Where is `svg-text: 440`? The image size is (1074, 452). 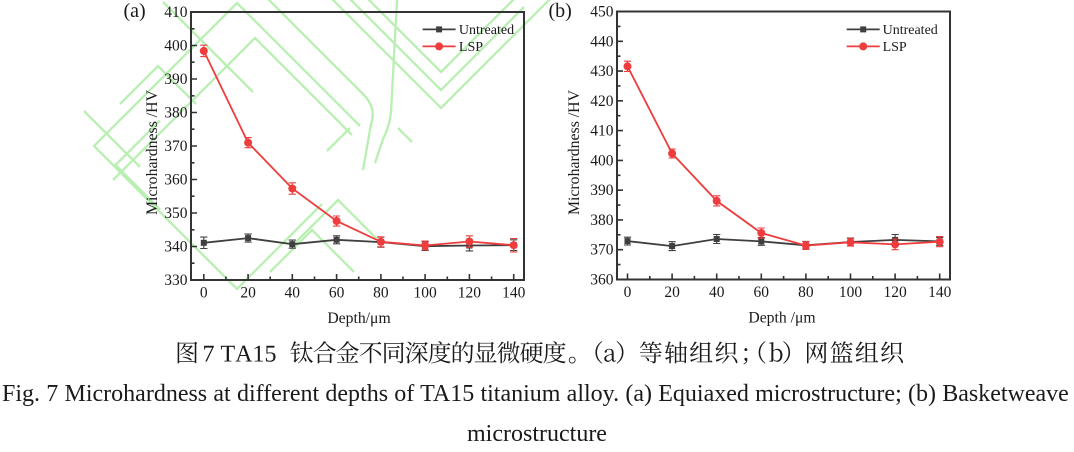
svg-text: 440 is located at coordinates (602, 41).